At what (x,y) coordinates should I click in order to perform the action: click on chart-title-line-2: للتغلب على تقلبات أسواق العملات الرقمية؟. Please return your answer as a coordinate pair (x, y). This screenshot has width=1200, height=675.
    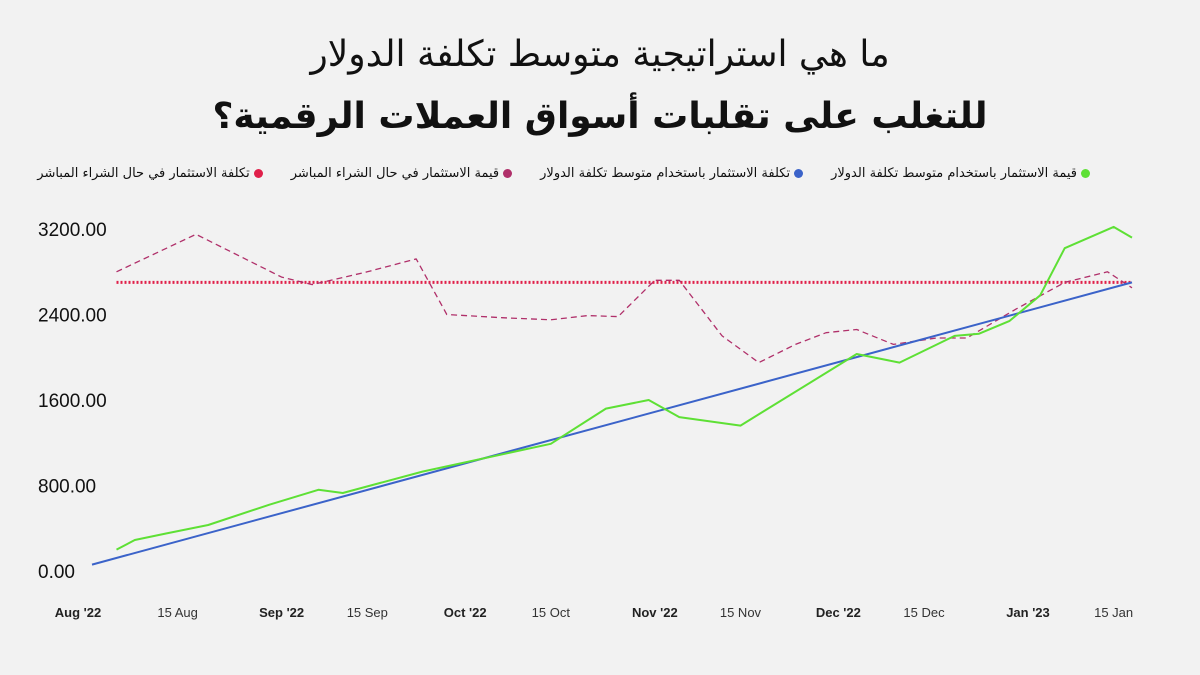
    Looking at the image, I should click on (600, 116).